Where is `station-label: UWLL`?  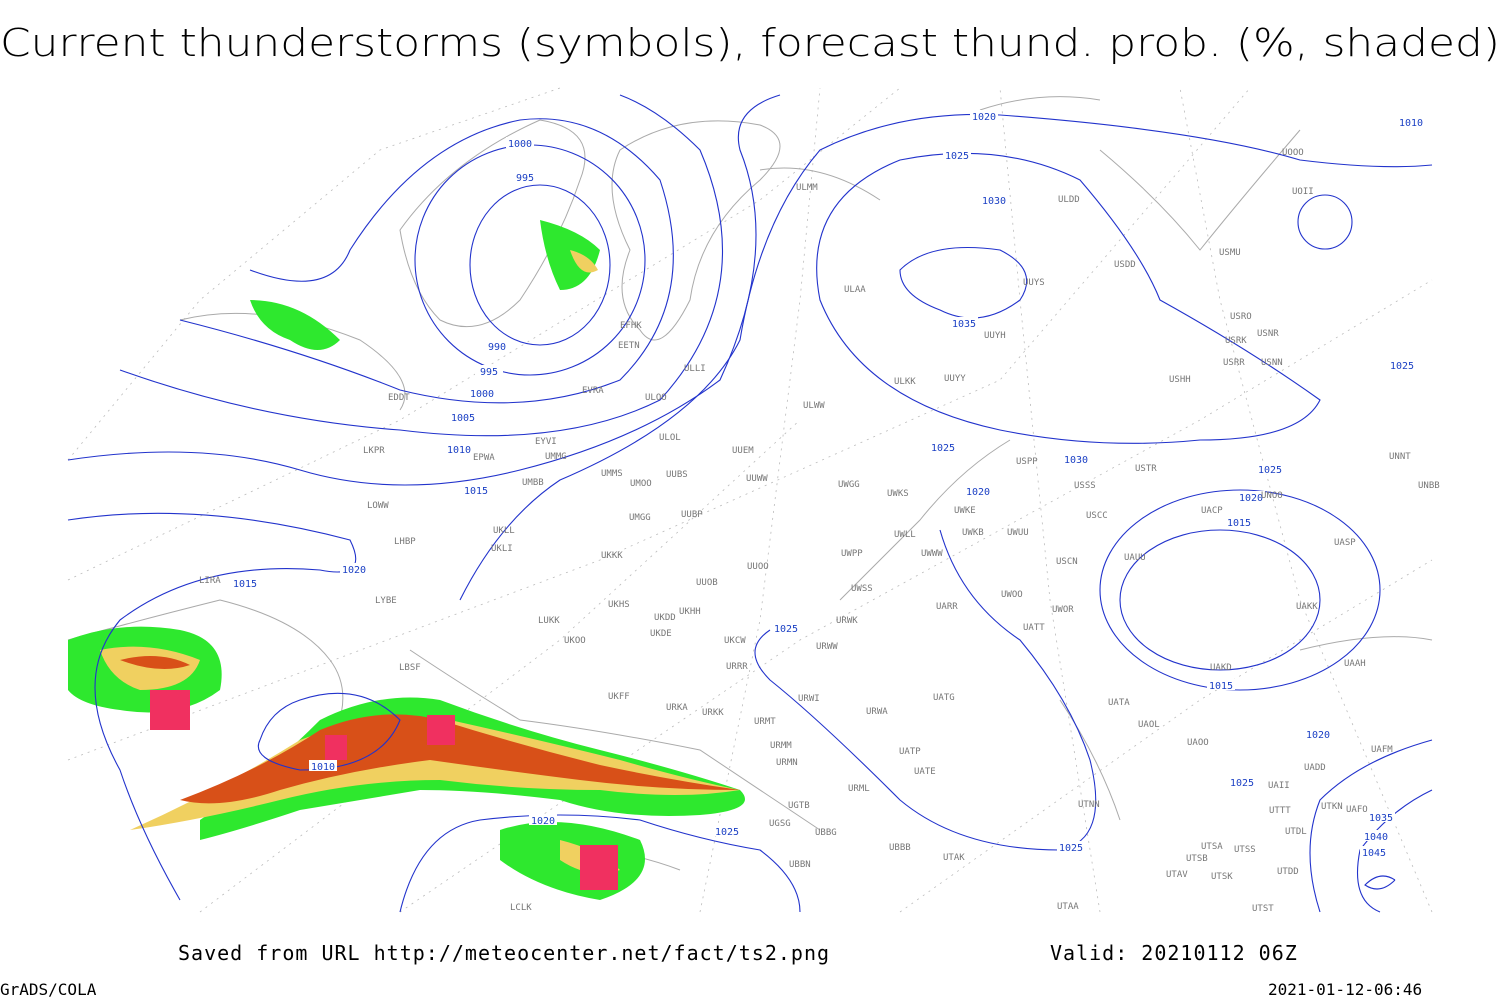
station-label: UWLL is located at coordinates (905, 535).